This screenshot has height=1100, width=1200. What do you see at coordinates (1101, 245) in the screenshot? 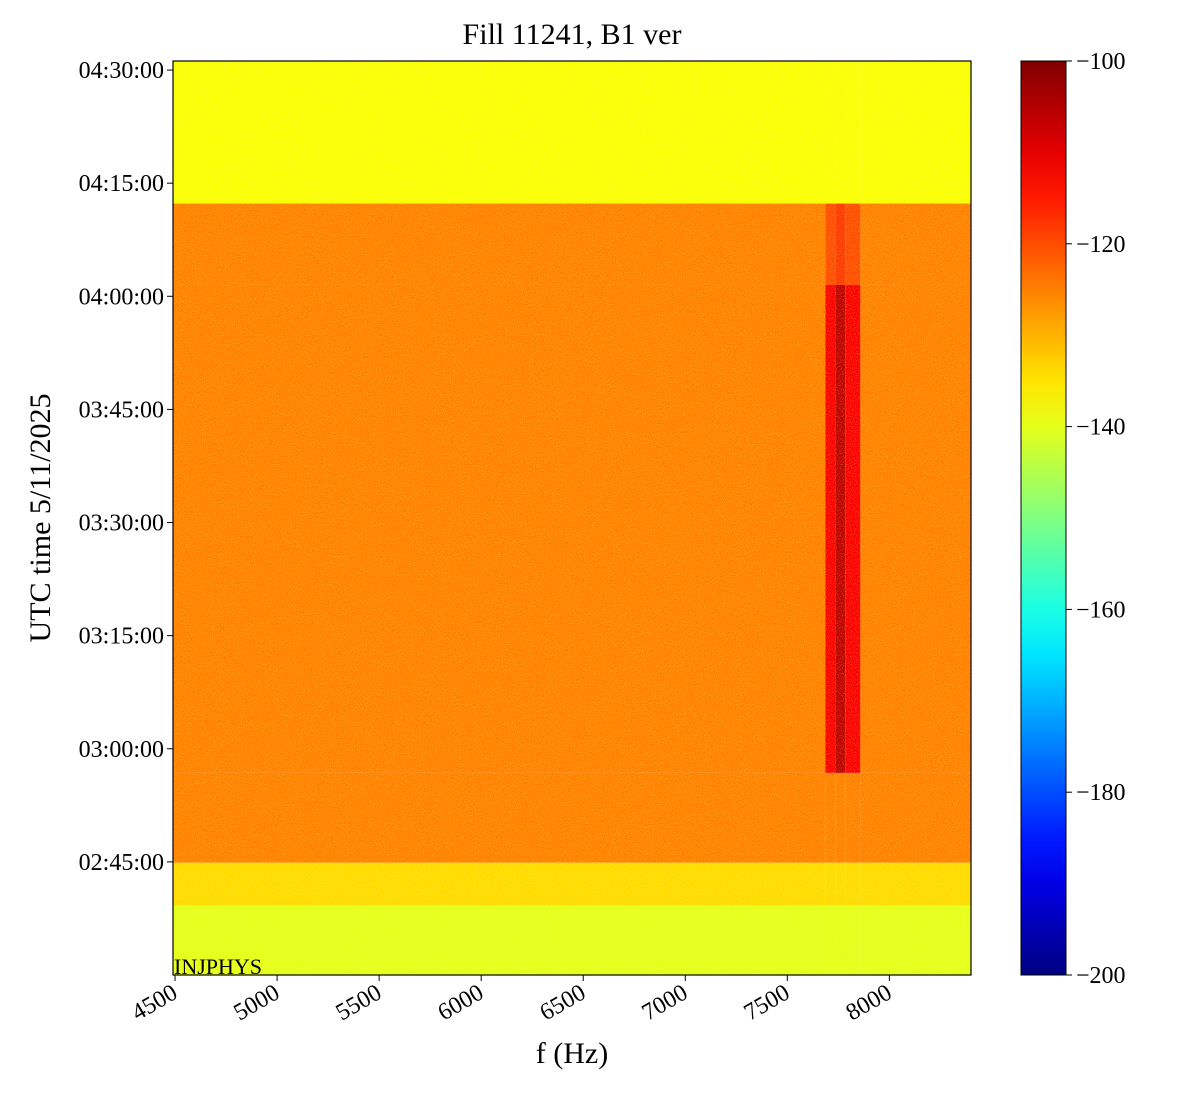
I see `colorbar-tick-label: −120` at bounding box center [1101, 245].